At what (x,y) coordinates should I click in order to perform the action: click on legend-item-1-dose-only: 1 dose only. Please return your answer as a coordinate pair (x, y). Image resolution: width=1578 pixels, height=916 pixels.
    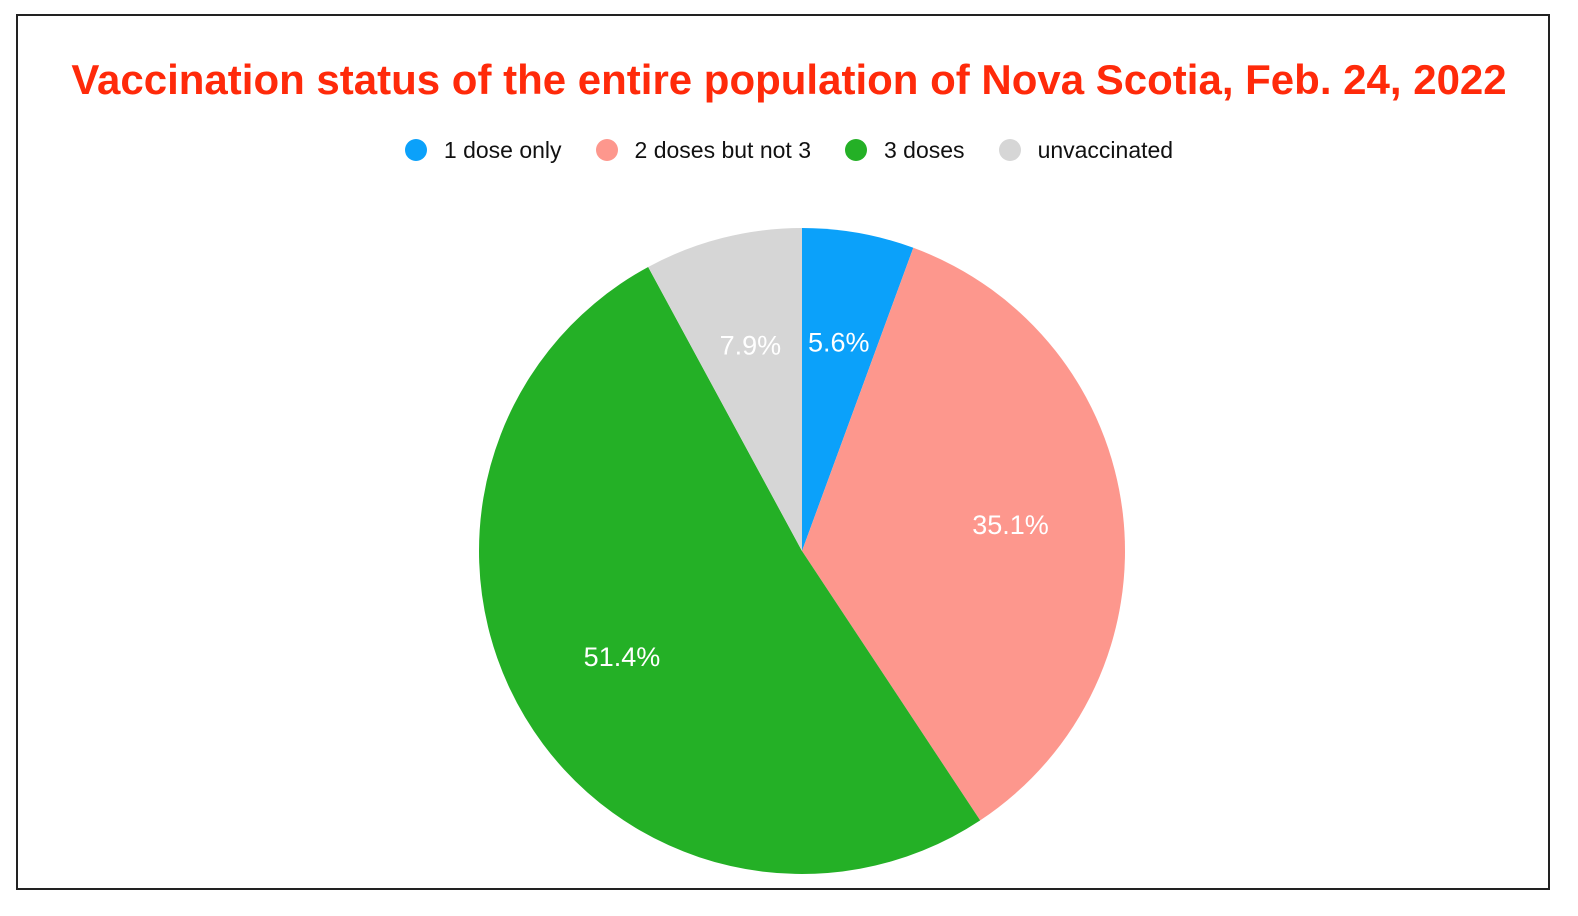
    Looking at the image, I should click on (483, 150).